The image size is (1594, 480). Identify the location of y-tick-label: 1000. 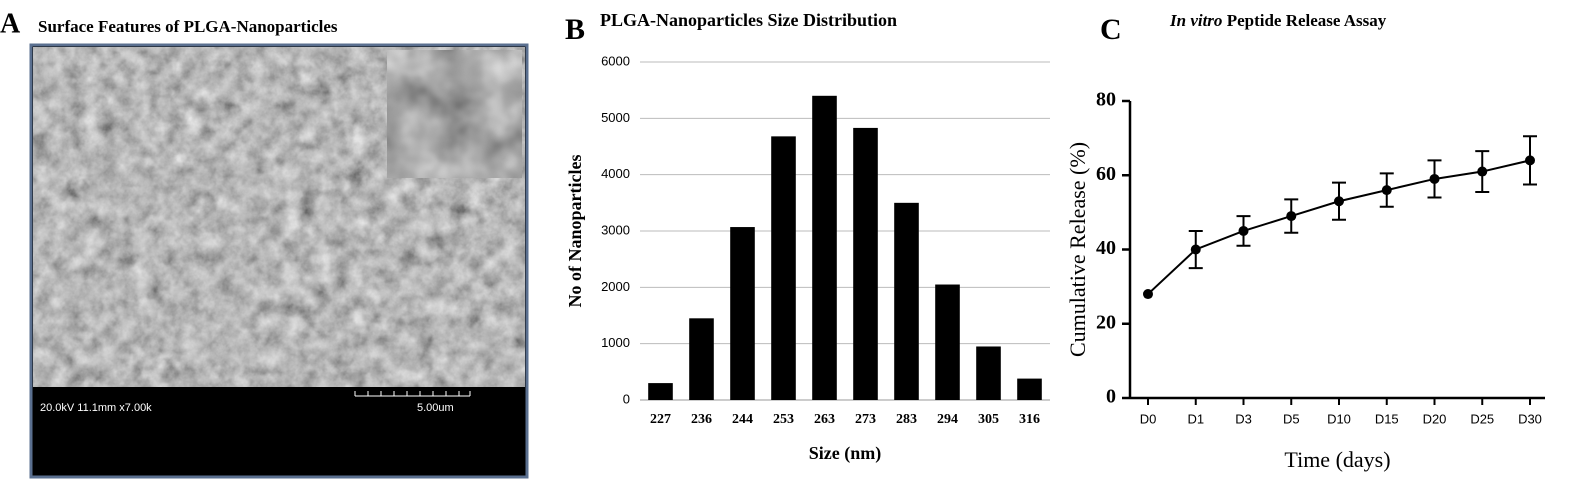
(615, 342).